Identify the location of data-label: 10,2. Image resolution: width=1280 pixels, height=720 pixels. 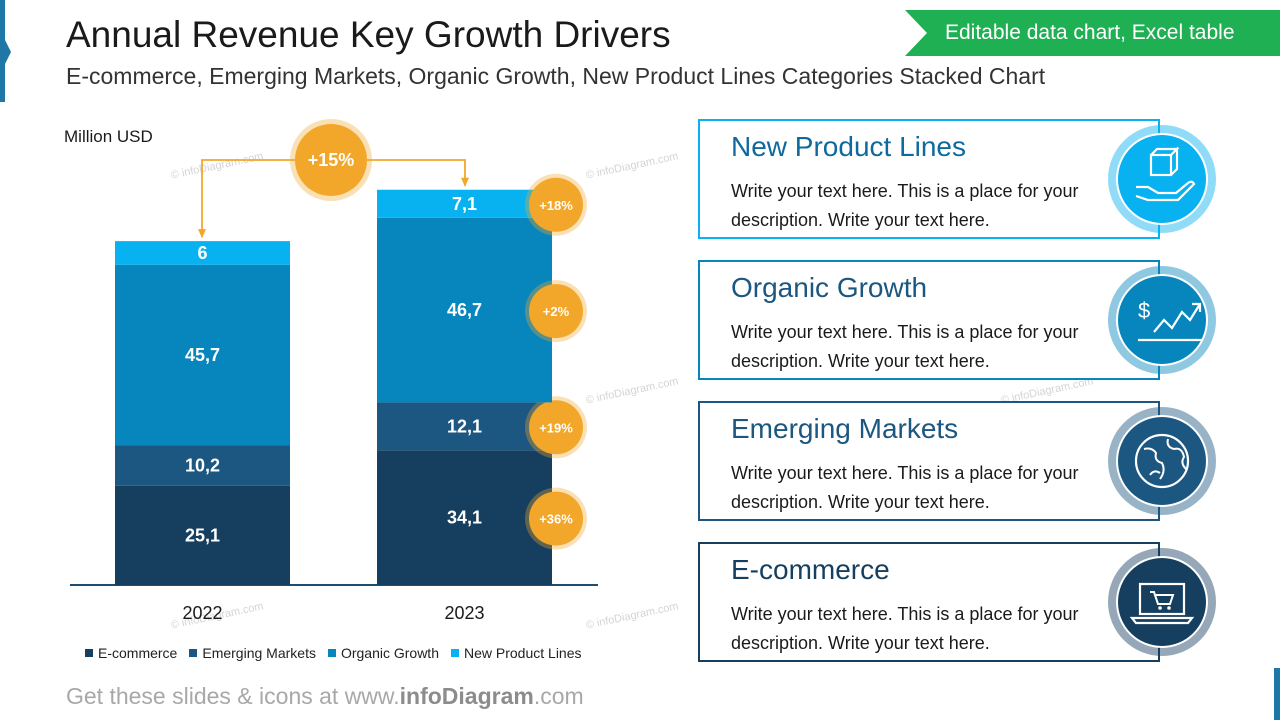
(202, 466).